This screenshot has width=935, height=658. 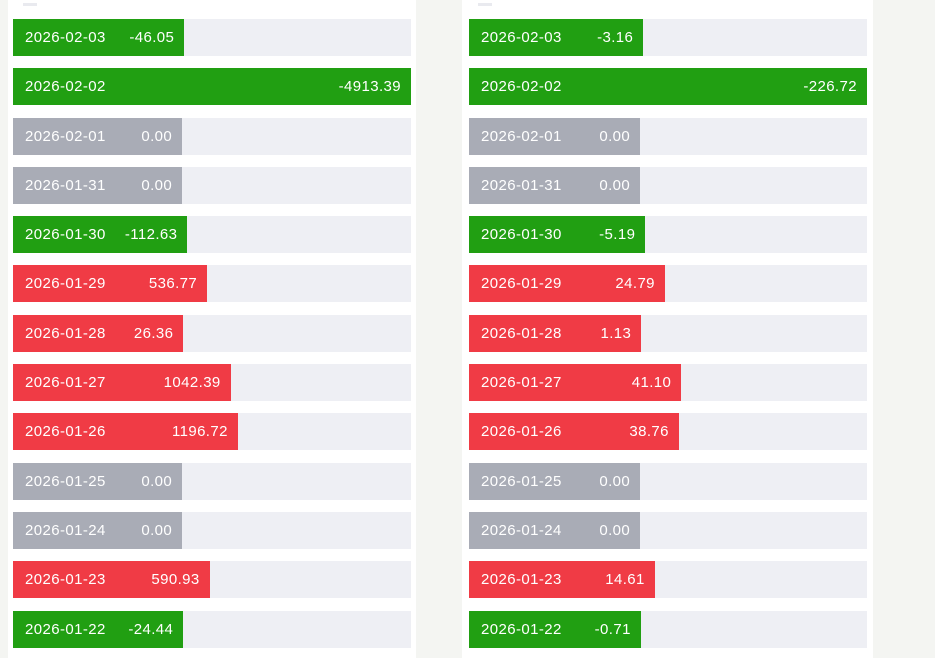 I want to click on value-bar: 2026-01-22 -24.44, so click(x=98, y=629).